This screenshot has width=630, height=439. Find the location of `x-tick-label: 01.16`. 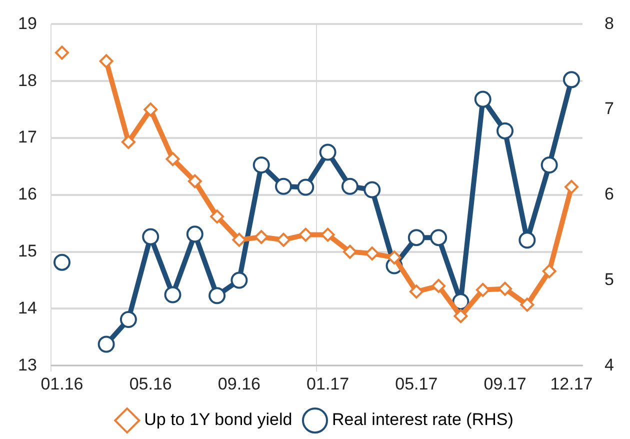

x-tick-label: 01.16 is located at coordinates (62, 384).